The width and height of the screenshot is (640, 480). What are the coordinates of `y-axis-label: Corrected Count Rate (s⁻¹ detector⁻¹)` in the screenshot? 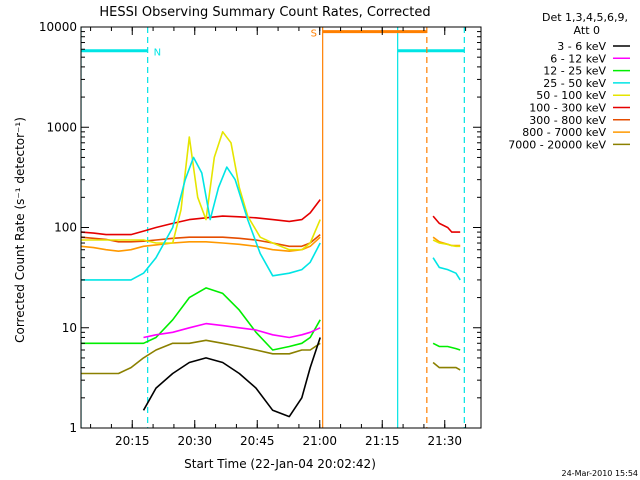 It's located at (20, 230).